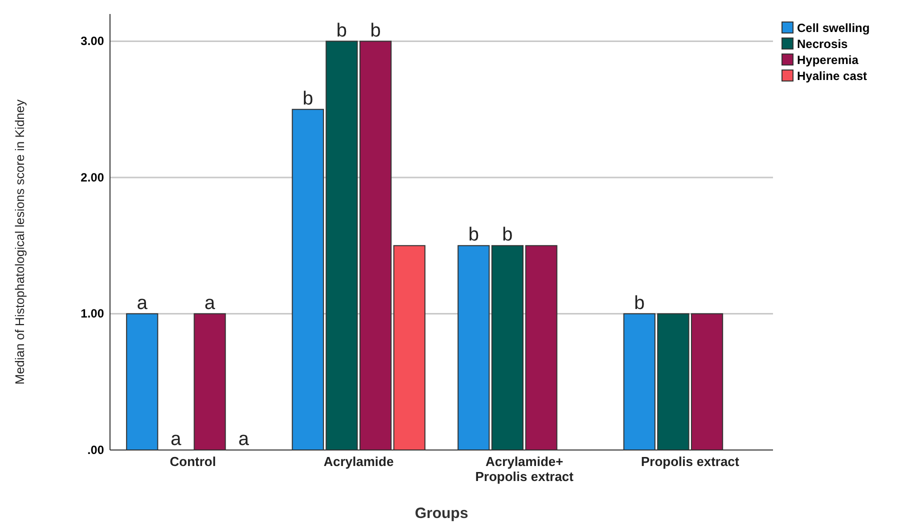  I want to click on legend-label: Hyperemia, so click(828, 60).